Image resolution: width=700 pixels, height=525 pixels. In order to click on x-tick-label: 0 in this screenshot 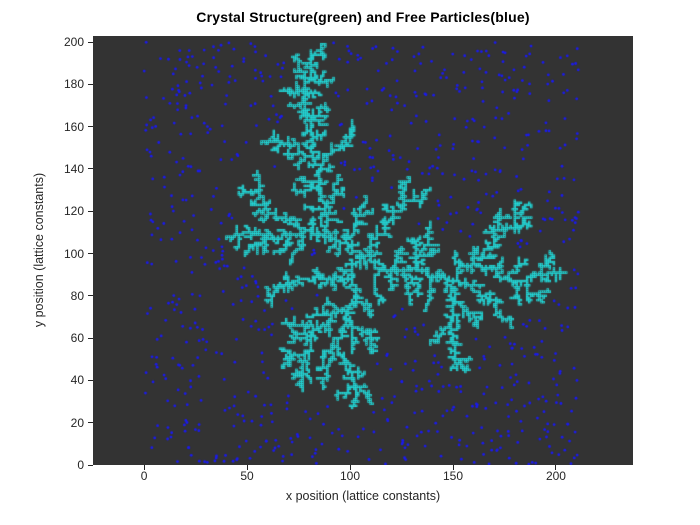, I will do `click(144, 476)`.